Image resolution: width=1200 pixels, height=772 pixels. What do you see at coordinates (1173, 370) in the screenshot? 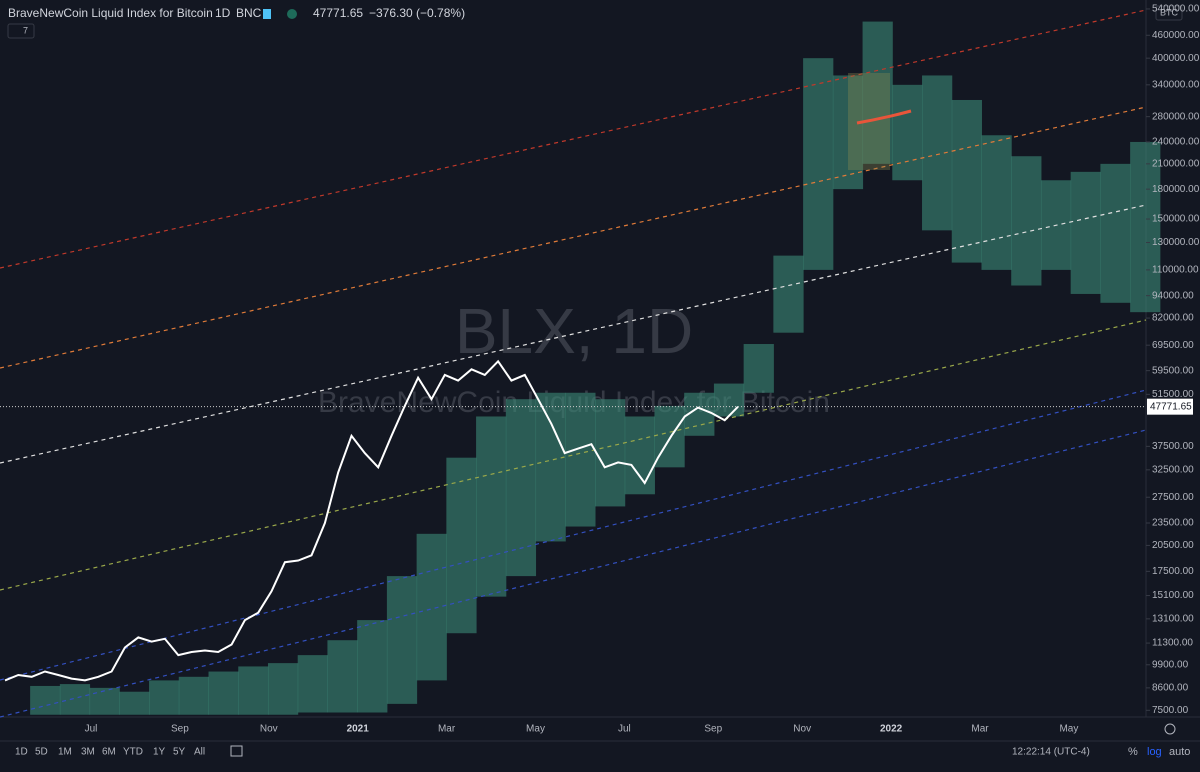
I see `y-tick-label: 59500.00` at bounding box center [1173, 370].